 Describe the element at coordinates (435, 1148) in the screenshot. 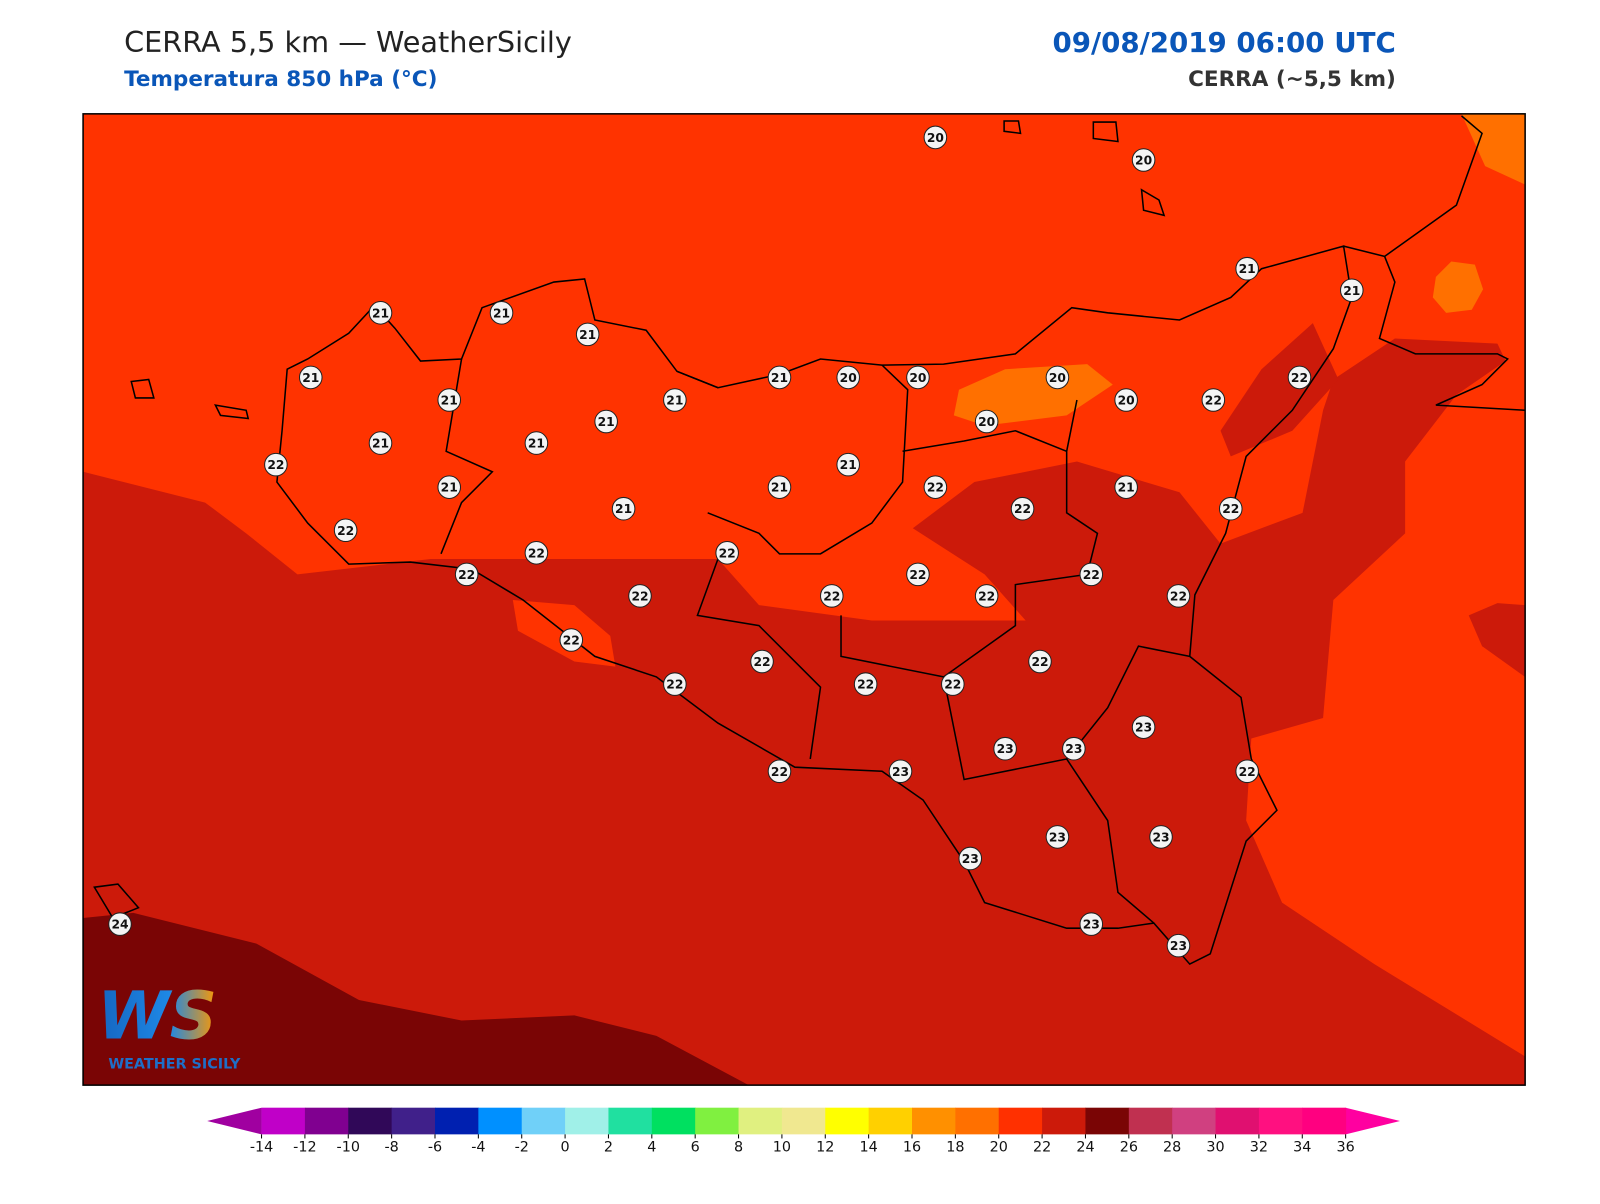

I see `colorbar-tick-label: -6` at that location.